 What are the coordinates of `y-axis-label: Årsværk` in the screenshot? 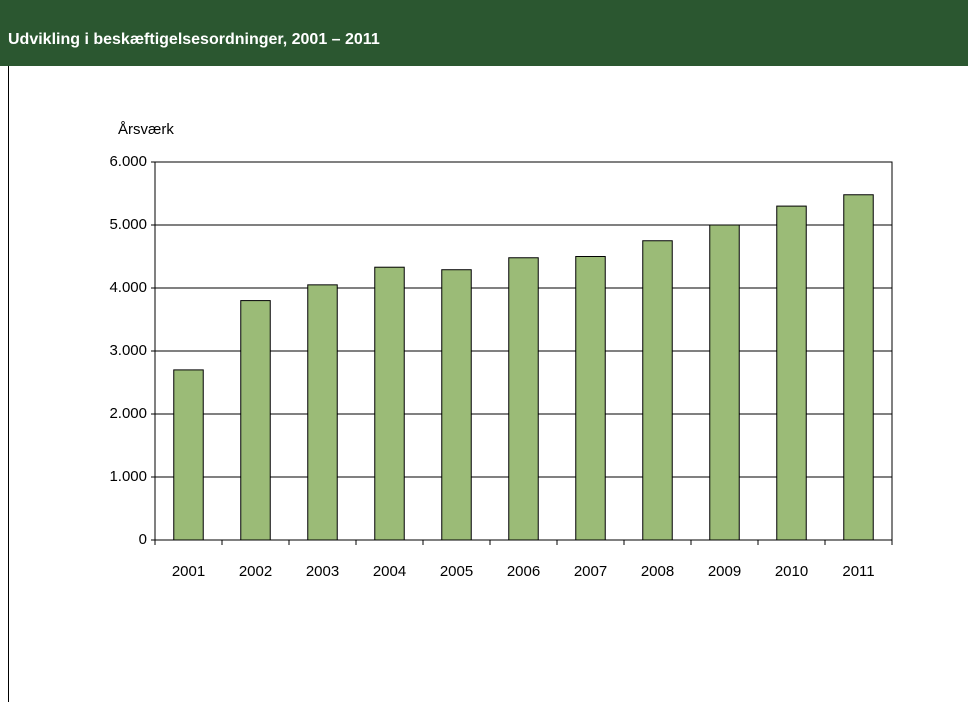 It's located at (146, 129).